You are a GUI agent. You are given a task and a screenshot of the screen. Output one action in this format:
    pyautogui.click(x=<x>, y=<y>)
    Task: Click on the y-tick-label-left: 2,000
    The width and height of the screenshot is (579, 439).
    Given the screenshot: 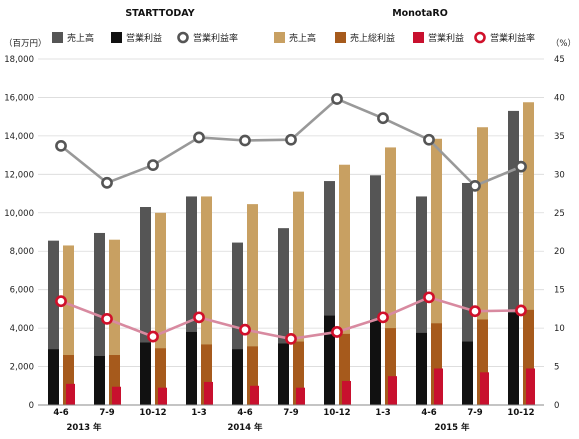 What is the action you would take?
    pyautogui.click(x=22, y=368)
    